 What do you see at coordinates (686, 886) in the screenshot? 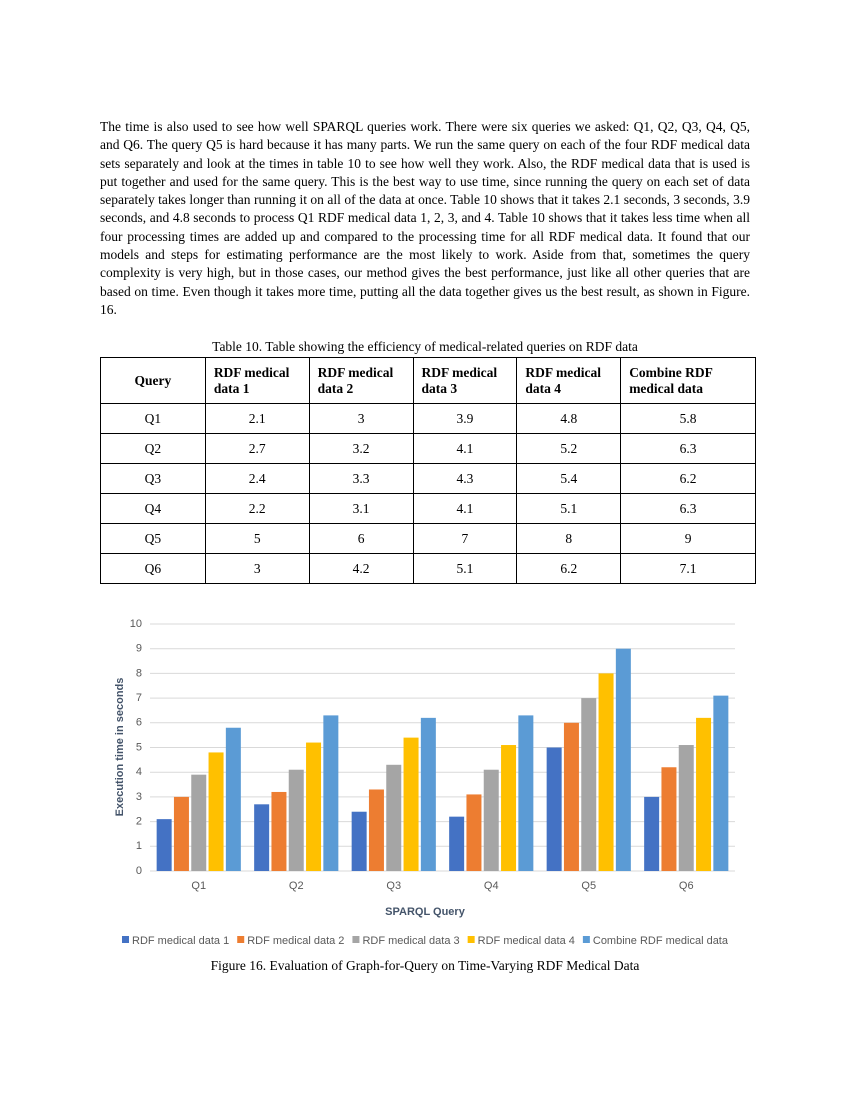
I see `x-tick-label: Q6` at bounding box center [686, 886].